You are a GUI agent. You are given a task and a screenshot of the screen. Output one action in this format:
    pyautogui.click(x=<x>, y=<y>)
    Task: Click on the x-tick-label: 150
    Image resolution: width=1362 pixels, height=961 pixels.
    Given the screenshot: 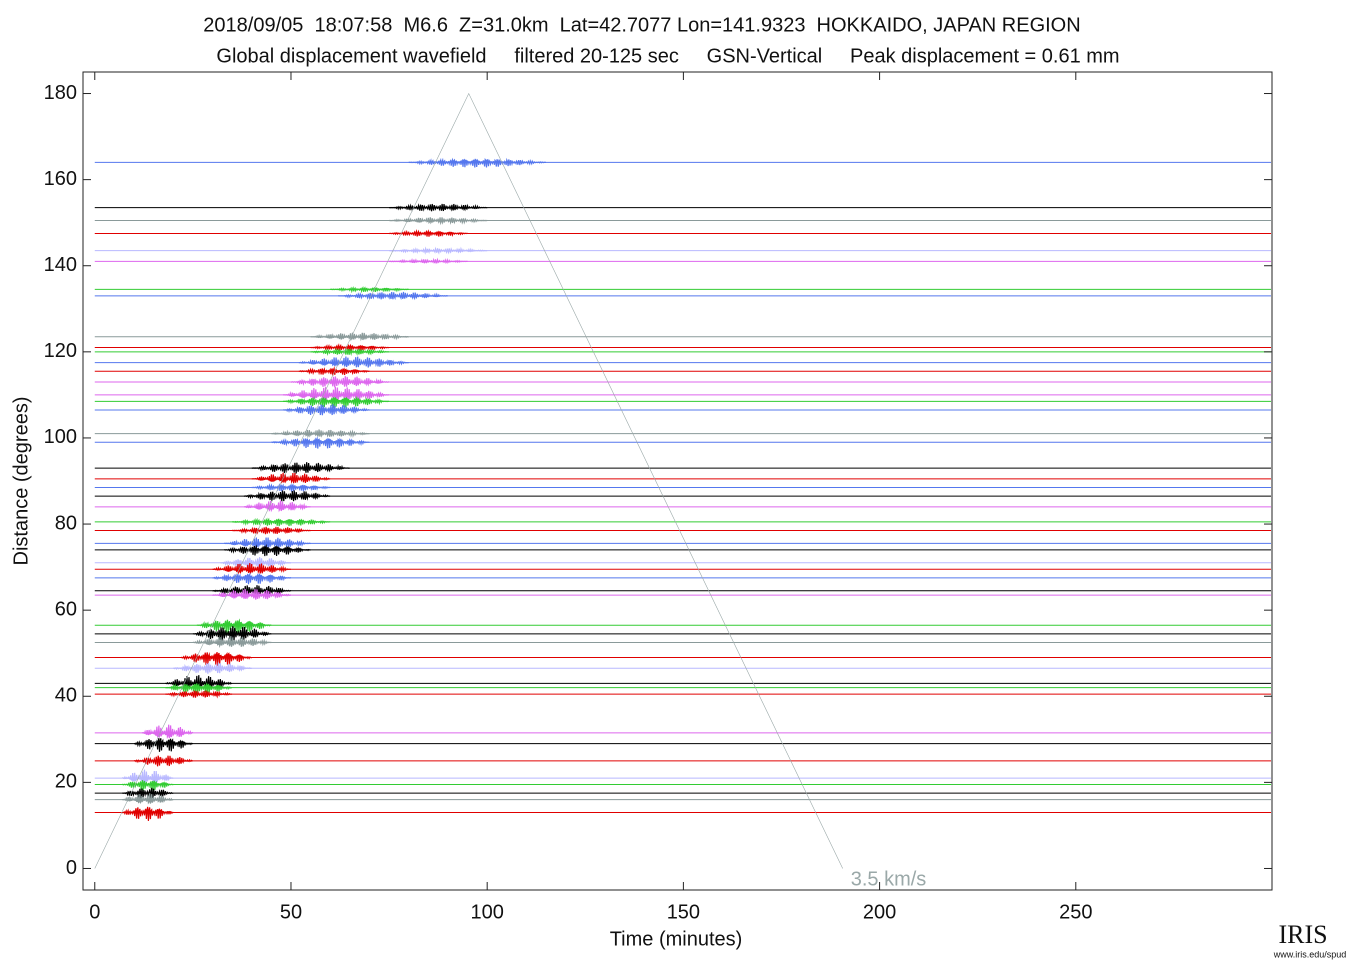 What is the action you would take?
    pyautogui.click(x=683, y=912)
    